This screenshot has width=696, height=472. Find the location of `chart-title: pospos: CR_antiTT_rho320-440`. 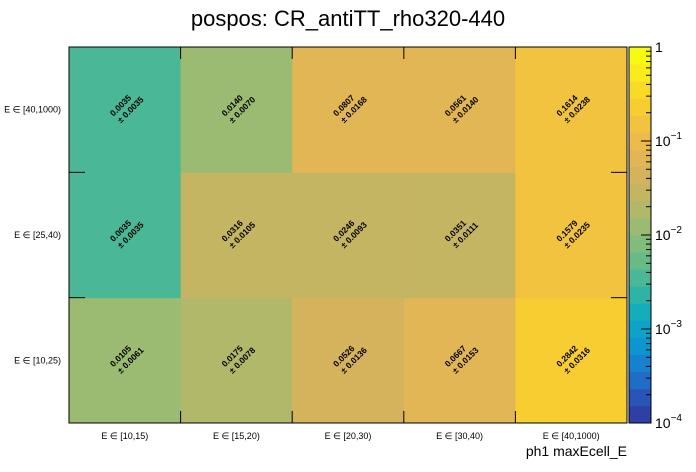

chart-title: pospos: CR_antiTT_rho320-440 is located at coordinates (348, 18).